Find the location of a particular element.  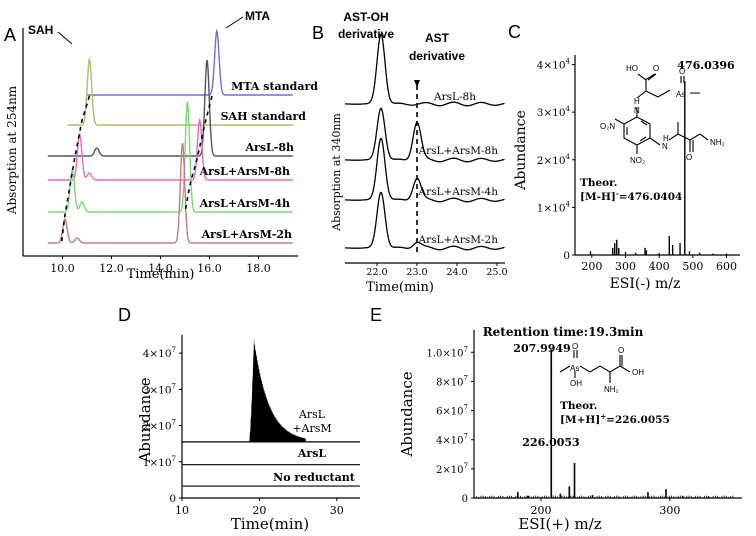

a-callout-sah: SAH is located at coordinates (40, 30).